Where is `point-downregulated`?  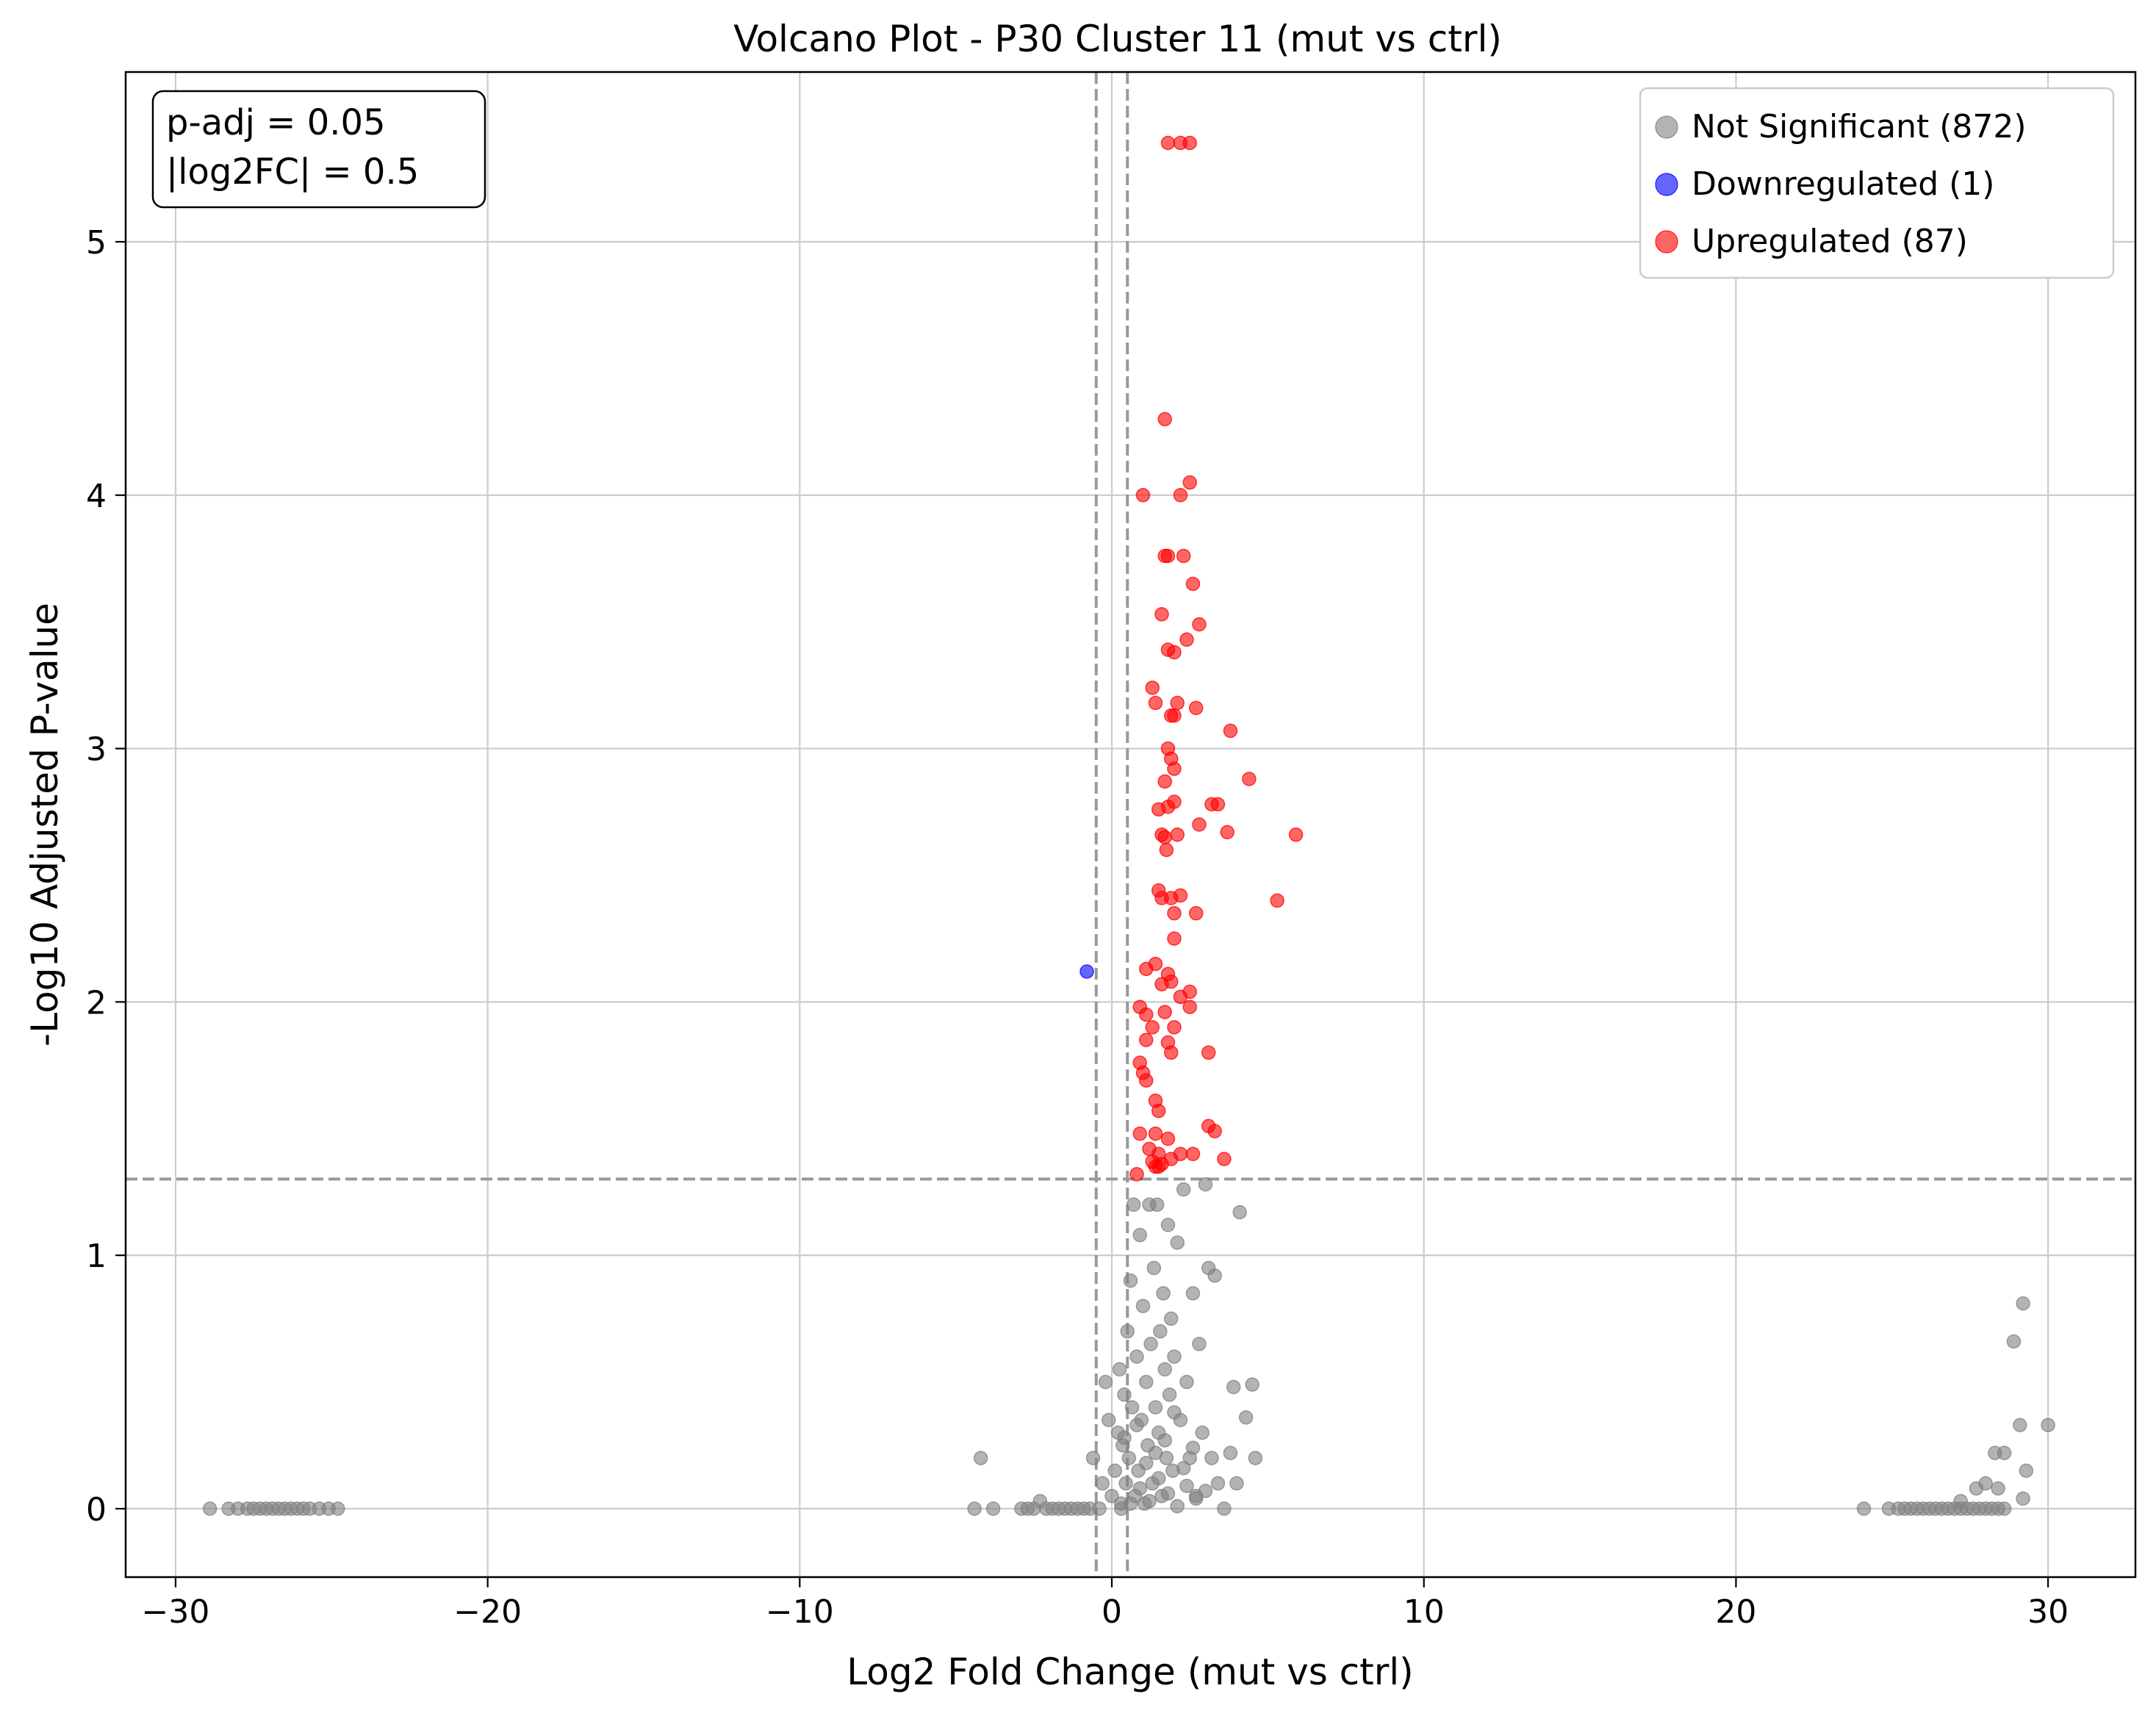
point-downregulated is located at coordinates (1086, 971).